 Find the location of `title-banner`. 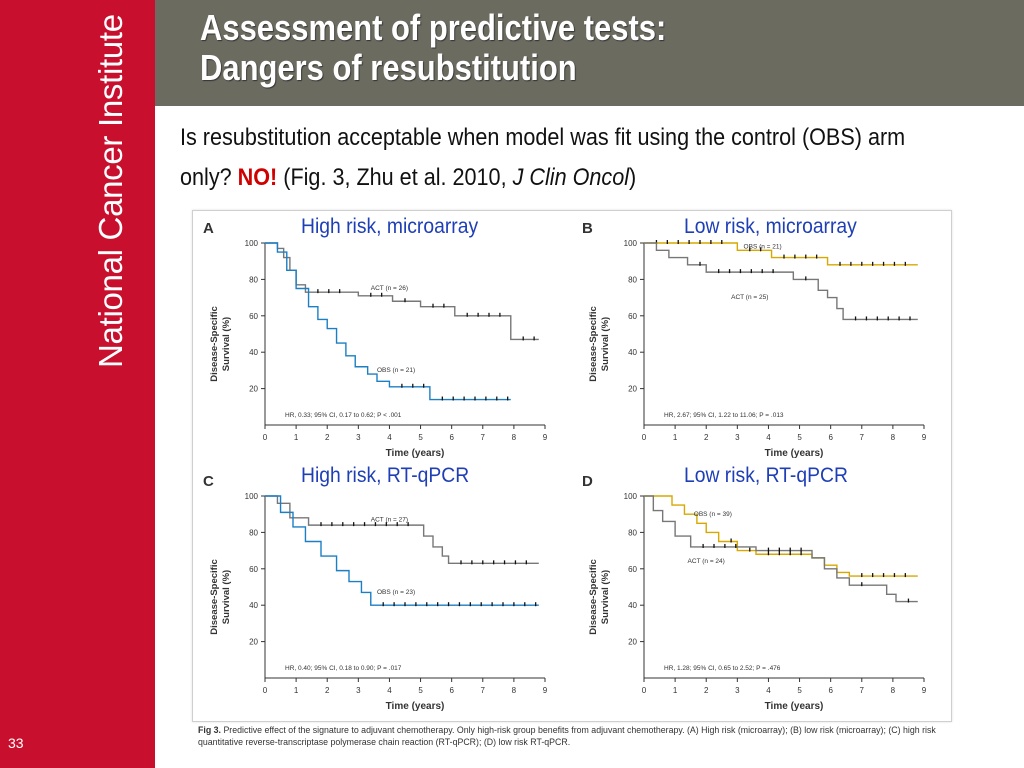

title-banner is located at coordinates (589, 53).